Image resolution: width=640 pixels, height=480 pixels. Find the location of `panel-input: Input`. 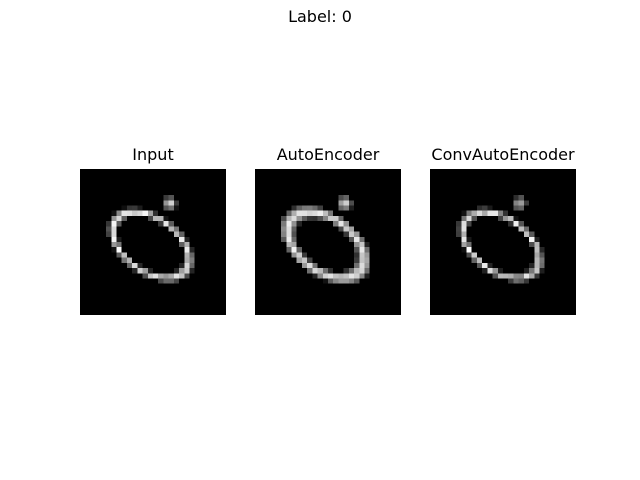

panel-input: Input is located at coordinates (153, 230).